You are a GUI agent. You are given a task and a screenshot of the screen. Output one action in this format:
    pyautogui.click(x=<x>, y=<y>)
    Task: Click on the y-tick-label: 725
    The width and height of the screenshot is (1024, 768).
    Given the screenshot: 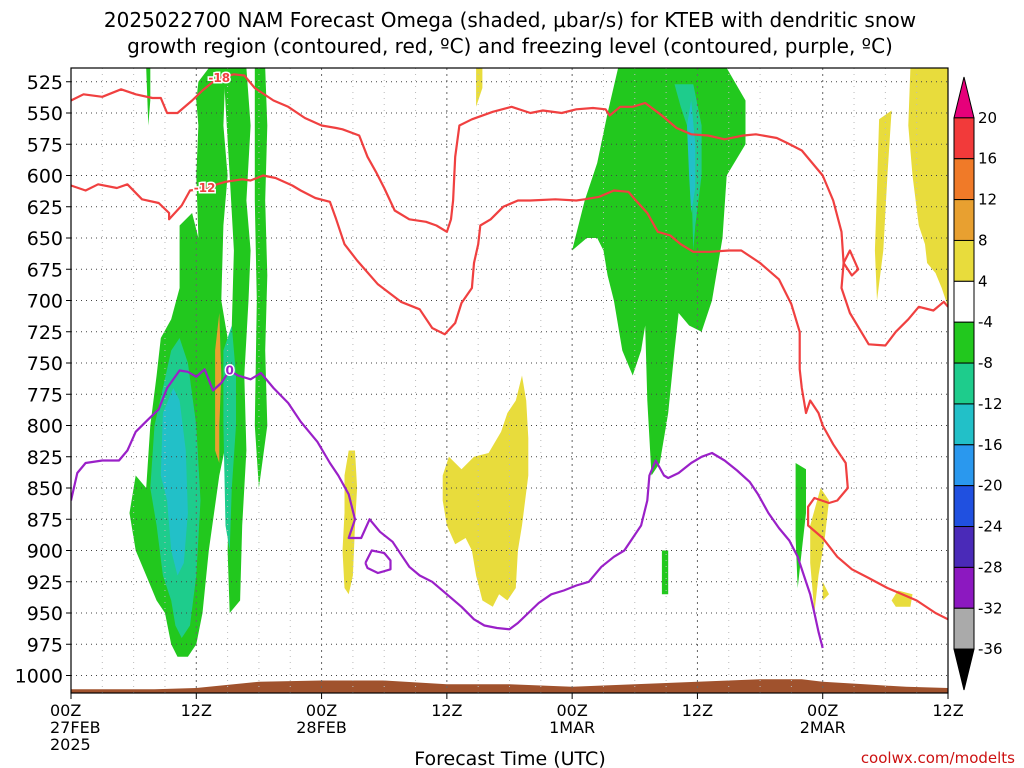 What is the action you would take?
    pyautogui.click(x=45, y=333)
    